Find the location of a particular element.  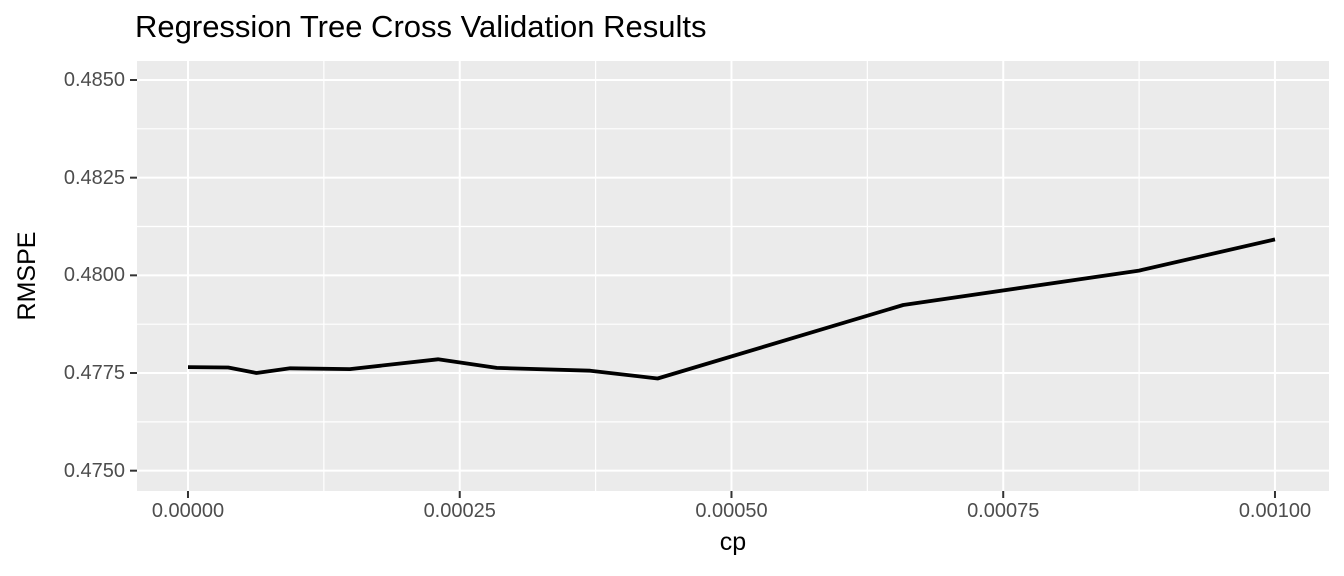

x-tick-label: 0.00100 is located at coordinates (1275, 511).